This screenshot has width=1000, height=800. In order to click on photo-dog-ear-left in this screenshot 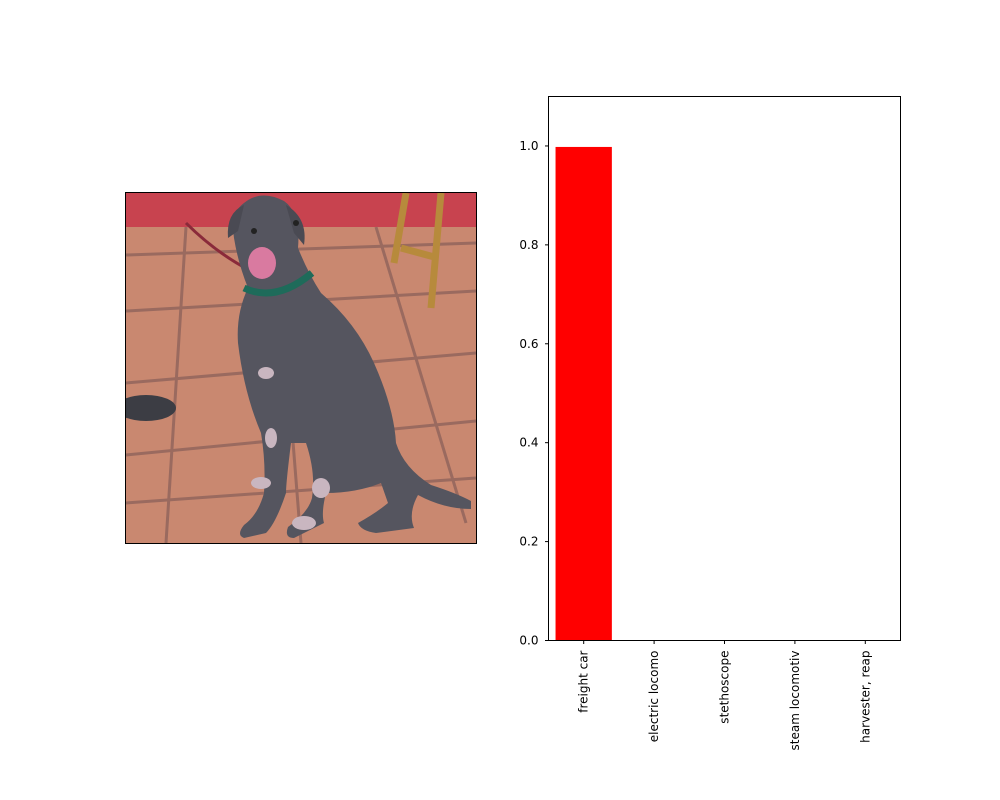, I will do `click(235, 221)`.